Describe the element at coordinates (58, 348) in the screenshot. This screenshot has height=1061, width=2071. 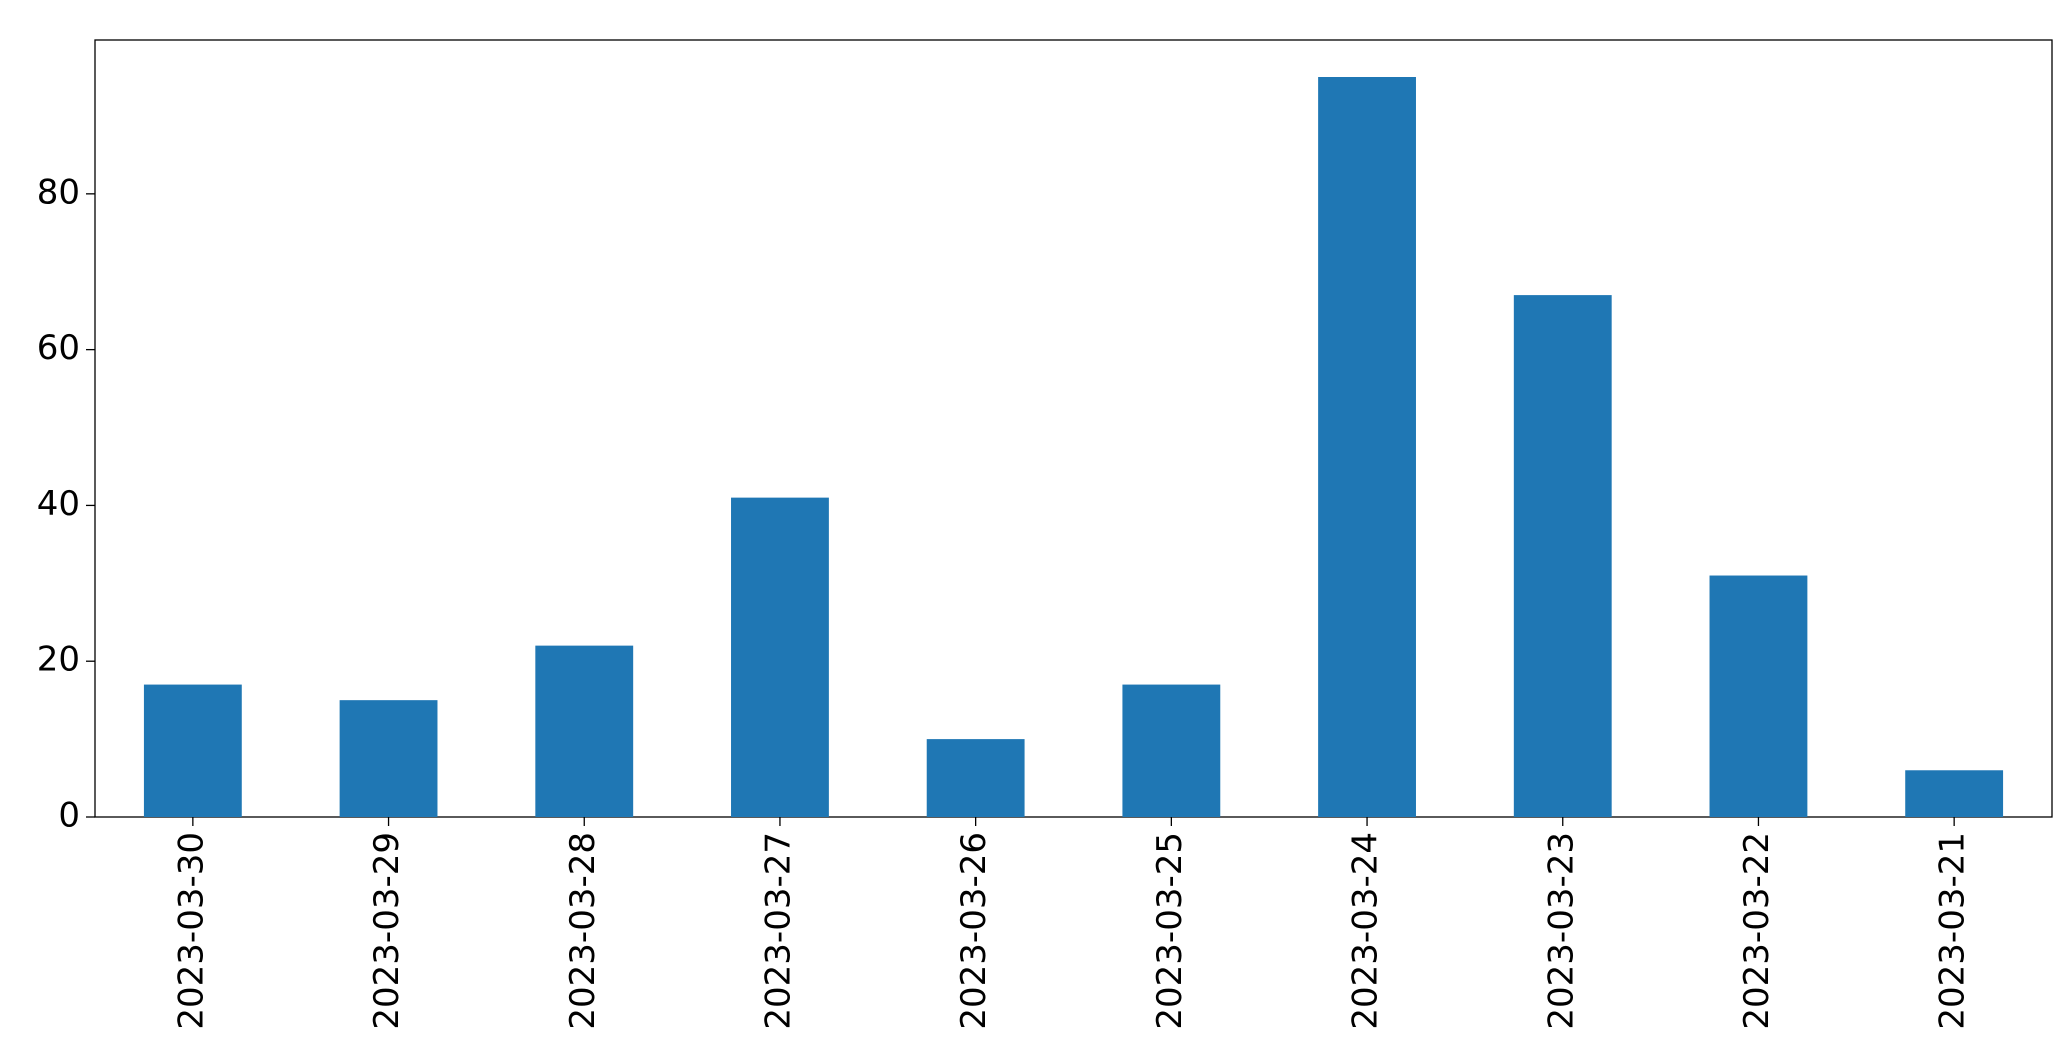
I see `y-tick-label: 60` at that location.